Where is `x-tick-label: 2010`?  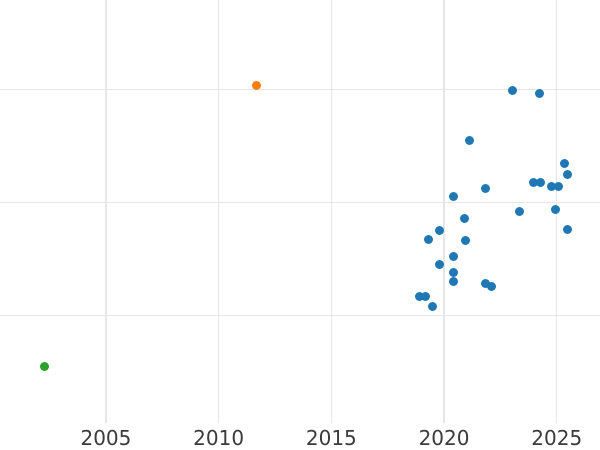
x-tick-label: 2010 is located at coordinates (219, 438).